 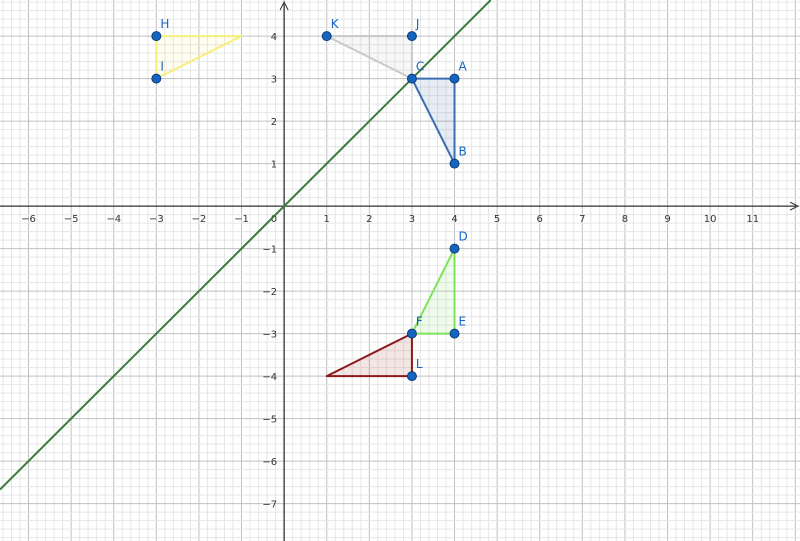 I want to click on point-D, so click(x=454, y=248).